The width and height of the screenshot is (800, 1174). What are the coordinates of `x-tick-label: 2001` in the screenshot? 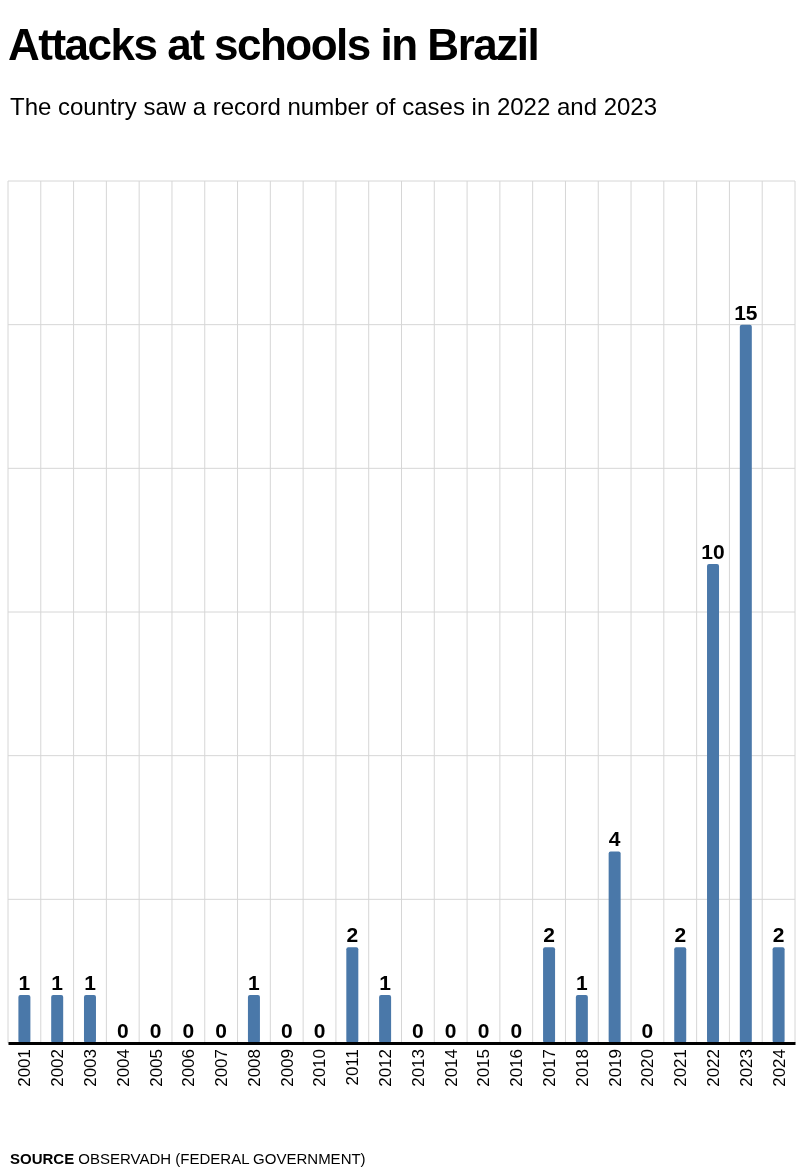 It's located at (25, 1068).